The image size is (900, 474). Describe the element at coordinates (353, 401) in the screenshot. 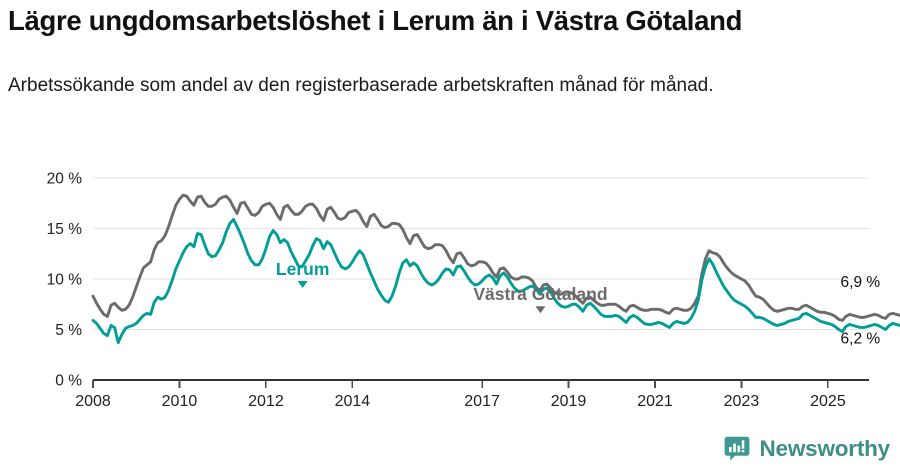

I see `x-axis-tick-label: 2014` at that location.